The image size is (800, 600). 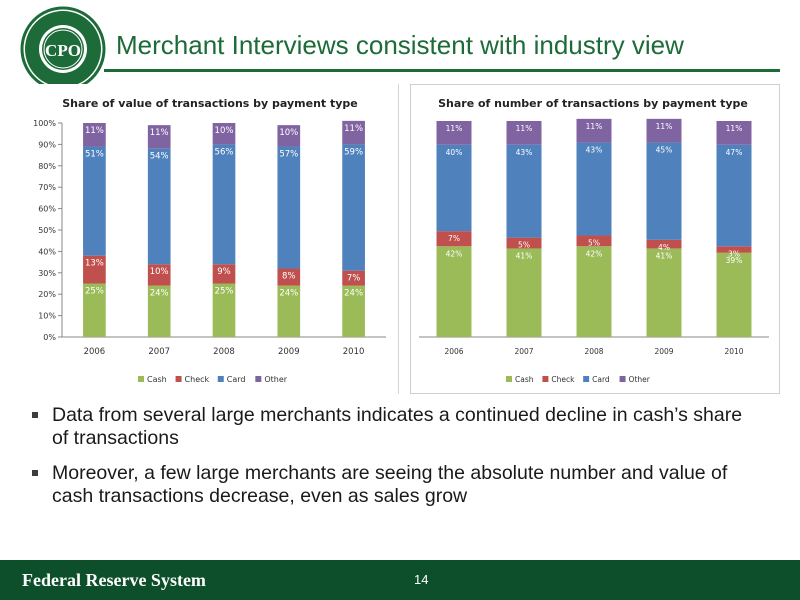 What do you see at coordinates (47, 230) in the screenshot?
I see `y-tick-label: 50%` at bounding box center [47, 230].